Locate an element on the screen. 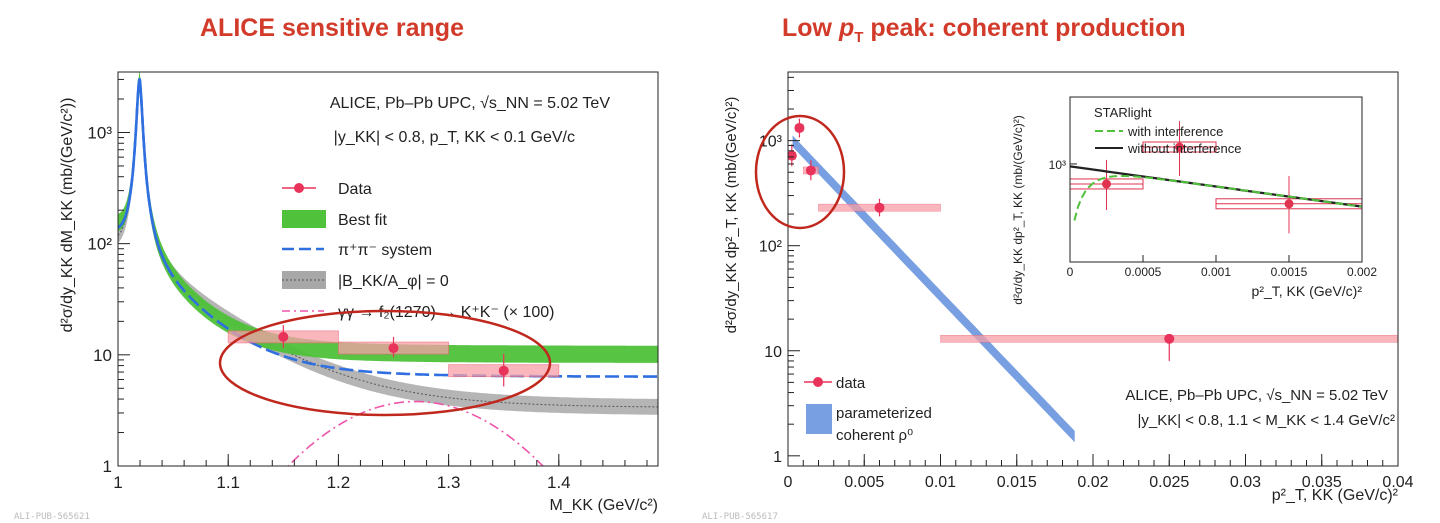 The height and width of the screenshot is (523, 1440). inset-x-tick-label: 0.0015 is located at coordinates (1289, 272).